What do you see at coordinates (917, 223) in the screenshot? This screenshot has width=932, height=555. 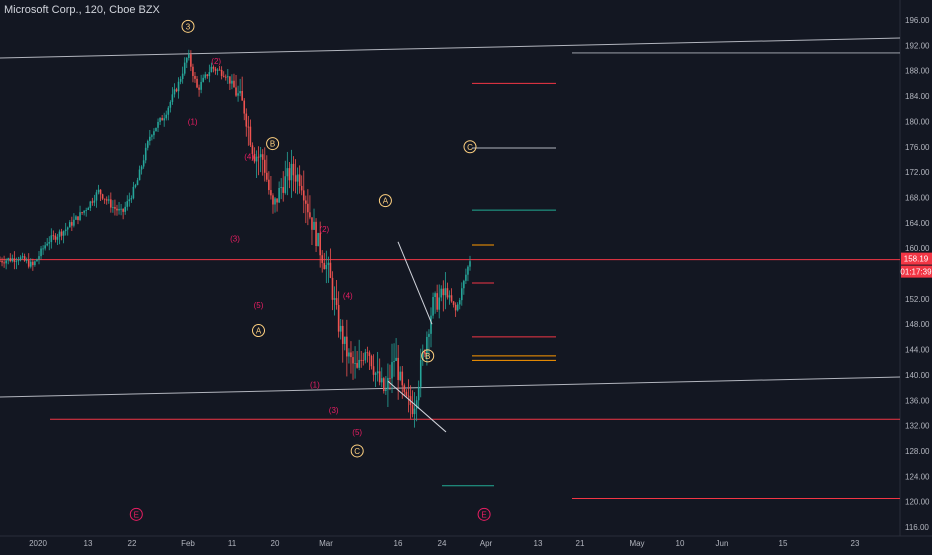 I see `y-tick-label: 164.00` at bounding box center [917, 223].